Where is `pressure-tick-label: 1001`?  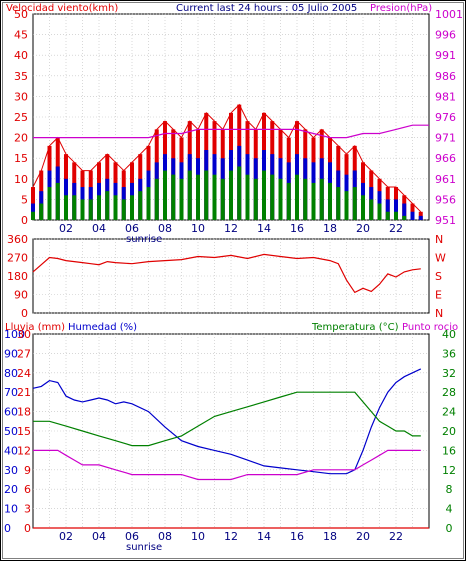
pressure-tick-label: 1001 is located at coordinates (449, 14).